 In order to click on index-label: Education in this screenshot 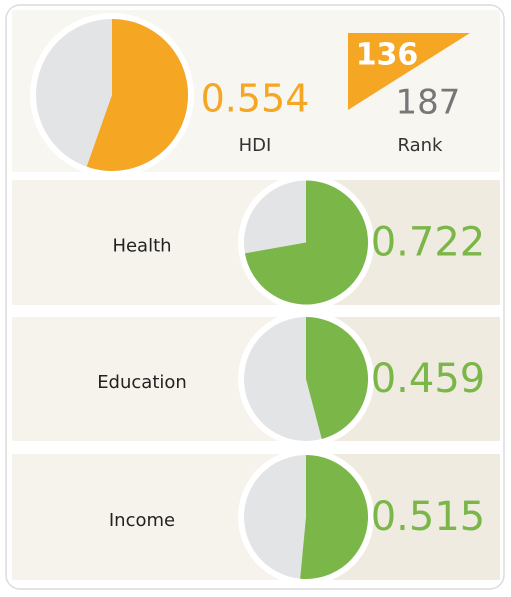, I will do `click(142, 382)`.